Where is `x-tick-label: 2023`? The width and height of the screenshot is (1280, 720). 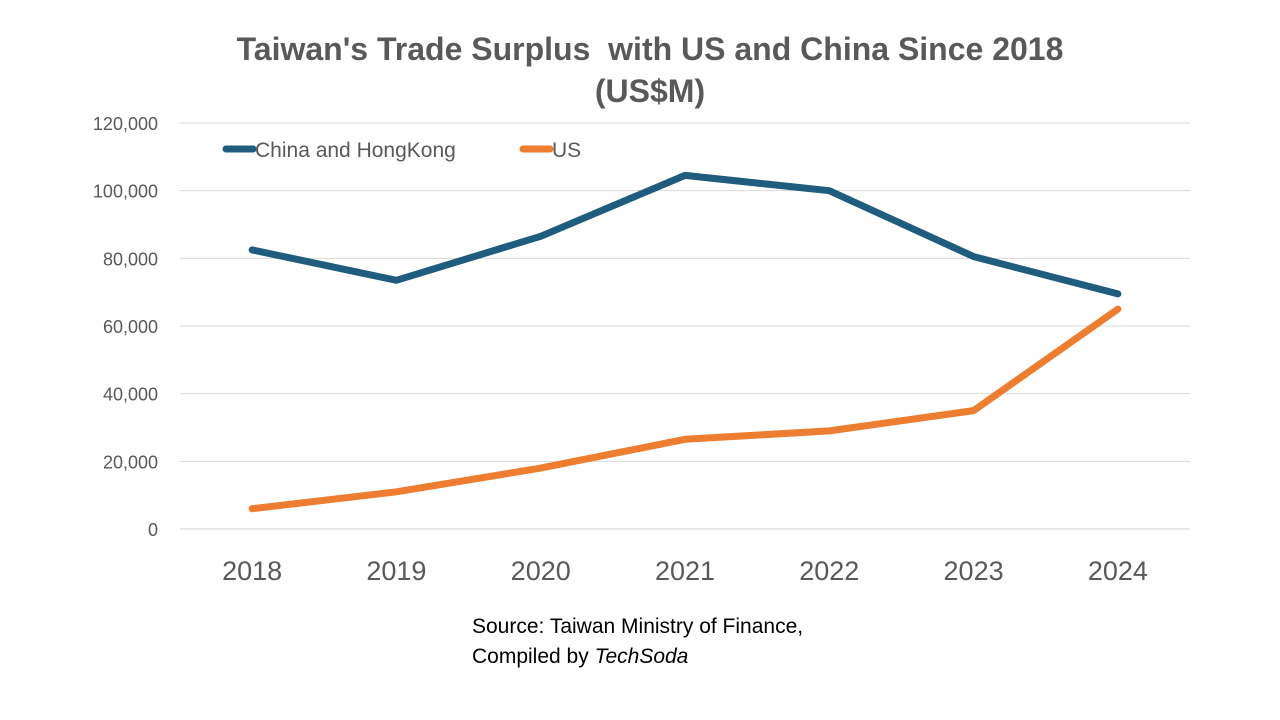
x-tick-label: 2023 is located at coordinates (974, 571).